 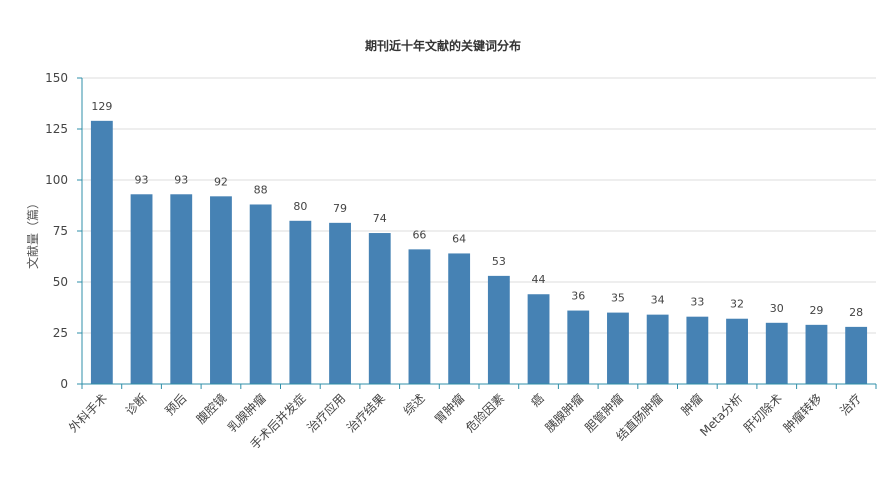 What do you see at coordinates (618, 298) in the screenshot?
I see `data-label: 35` at bounding box center [618, 298].